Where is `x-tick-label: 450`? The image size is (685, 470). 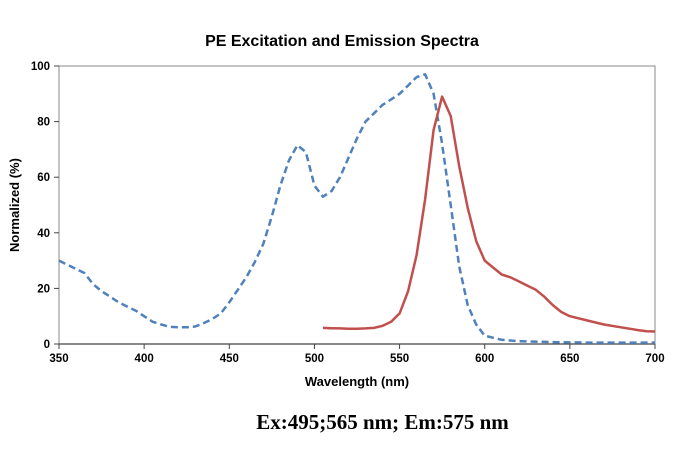 x-tick-label: 450 is located at coordinates (229, 359).